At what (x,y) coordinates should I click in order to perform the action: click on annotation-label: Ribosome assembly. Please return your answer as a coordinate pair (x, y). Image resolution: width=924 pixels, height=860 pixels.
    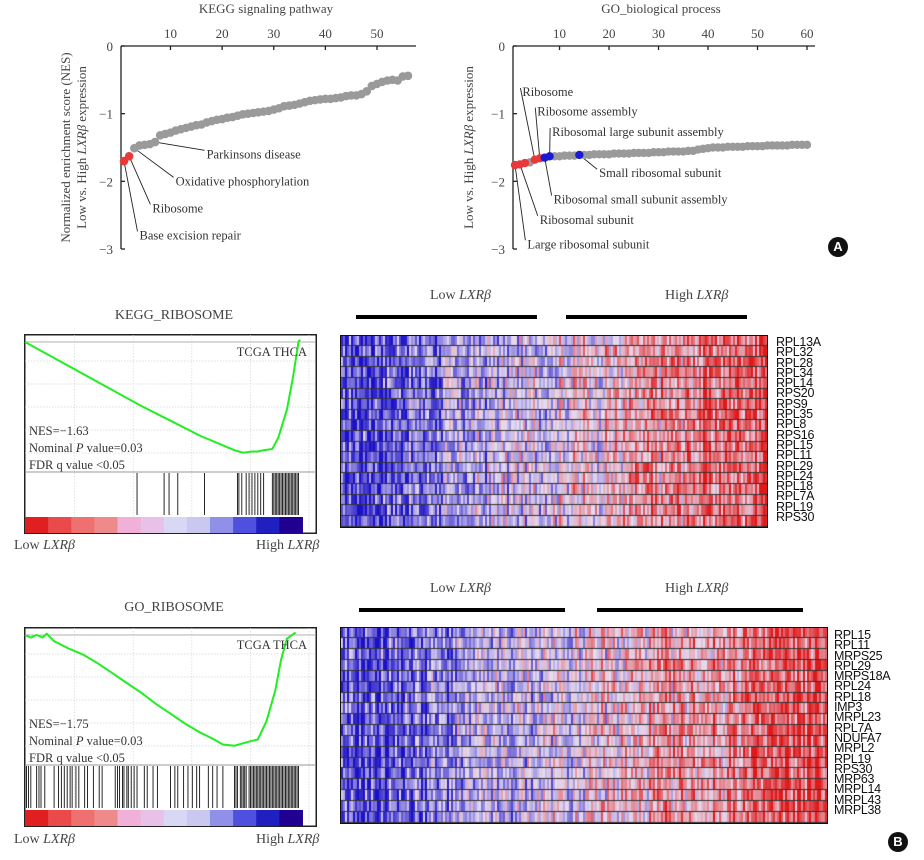
    Looking at the image, I should click on (587, 112).